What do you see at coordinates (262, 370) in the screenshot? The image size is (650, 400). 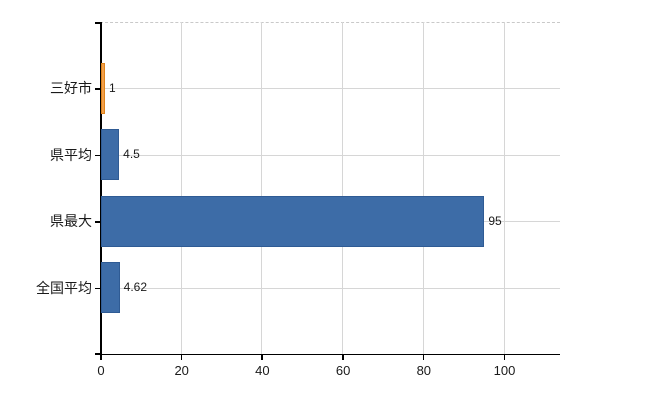 I see `x-axis-tick-label: 40` at bounding box center [262, 370].